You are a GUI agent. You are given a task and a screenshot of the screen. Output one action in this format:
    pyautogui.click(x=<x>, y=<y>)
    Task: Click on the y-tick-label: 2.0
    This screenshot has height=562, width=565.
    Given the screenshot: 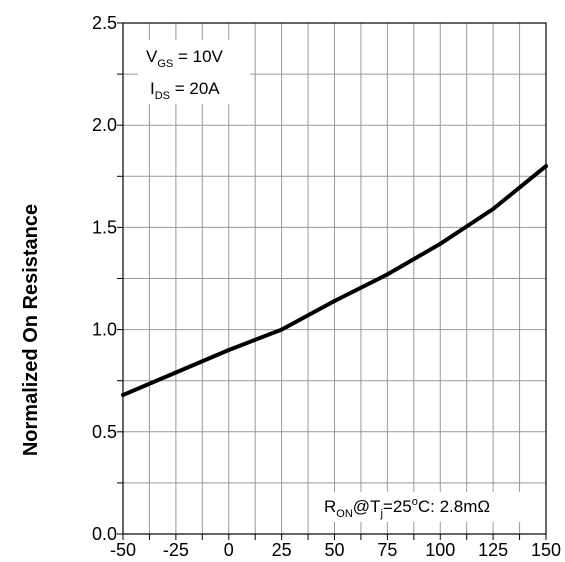 What is the action you would take?
    pyautogui.click(x=104, y=125)
    